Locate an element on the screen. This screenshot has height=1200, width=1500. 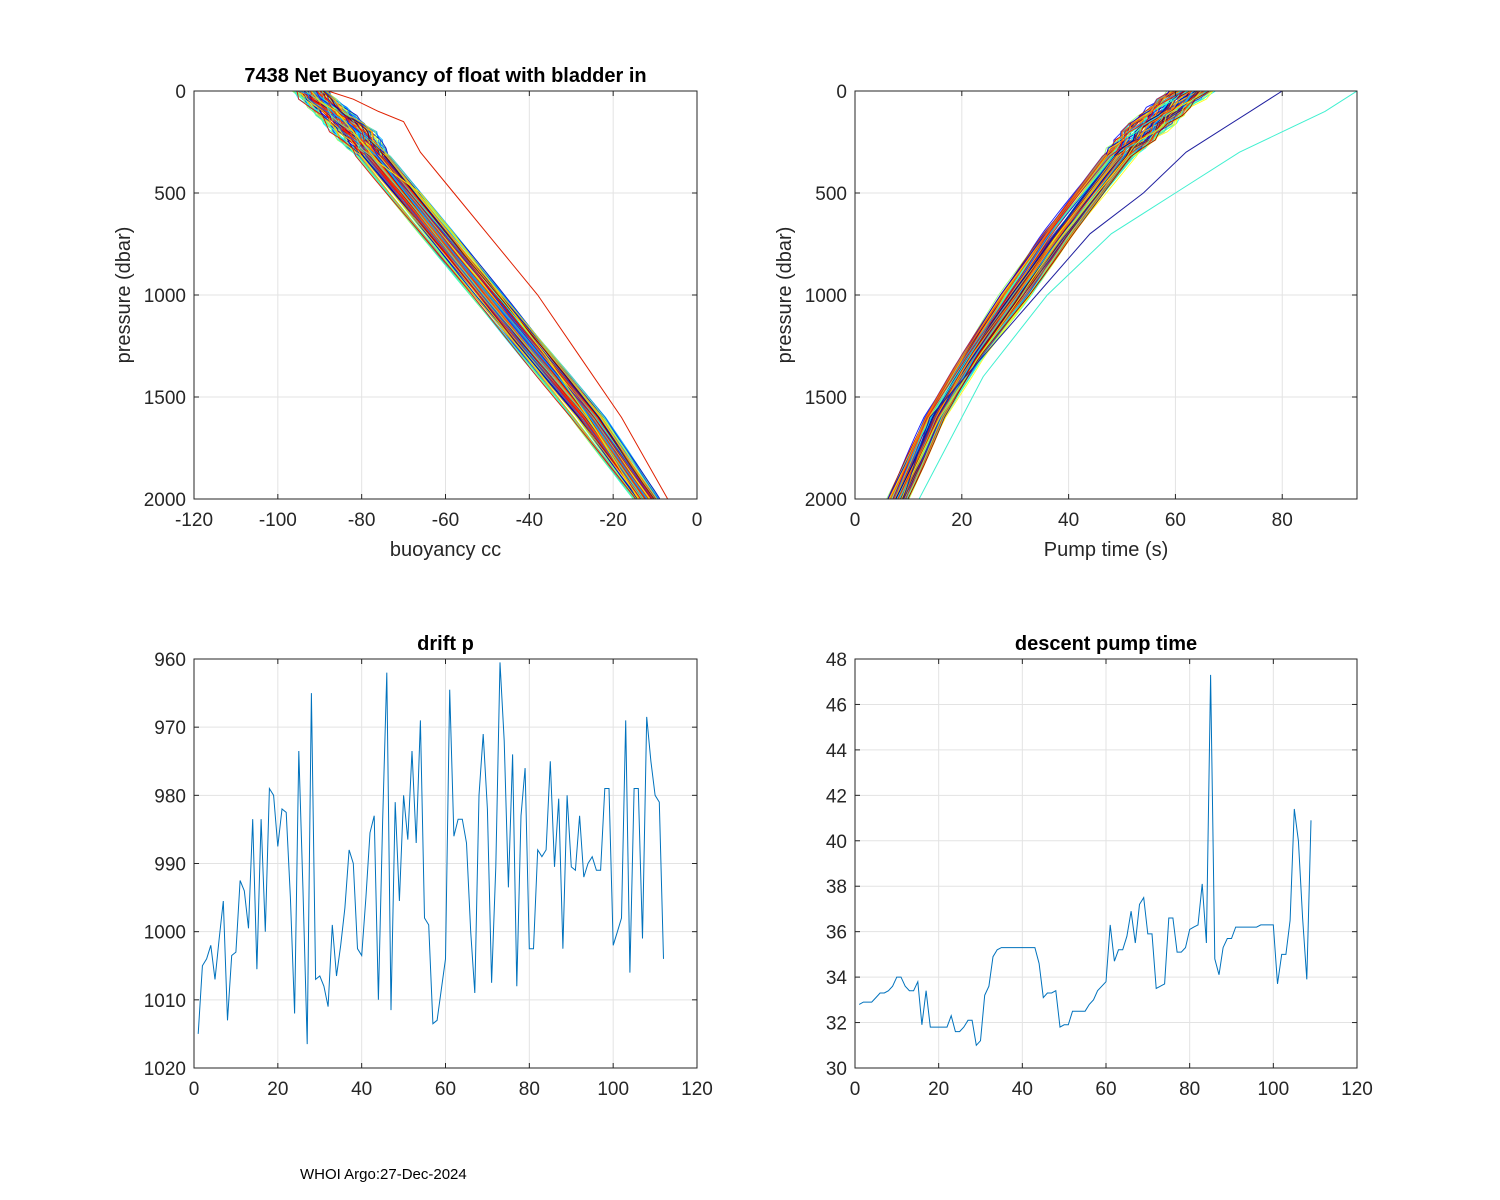
pump-xtick-label: 60 is located at coordinates (1175, 520).